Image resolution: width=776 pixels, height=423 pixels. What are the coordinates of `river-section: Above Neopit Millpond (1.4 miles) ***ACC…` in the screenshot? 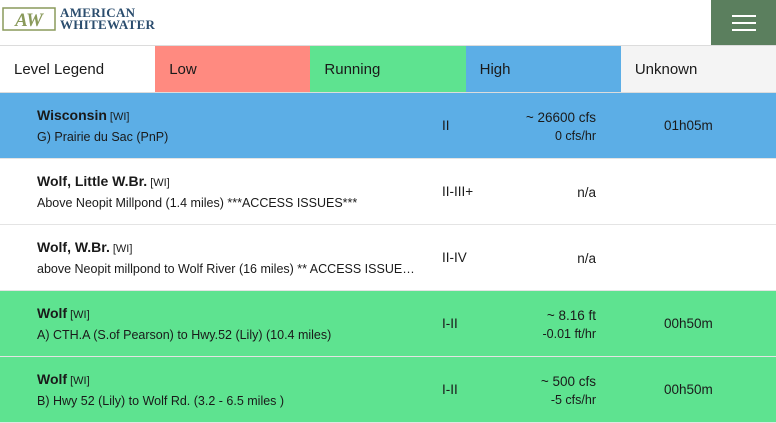 It's located at (197, 203).